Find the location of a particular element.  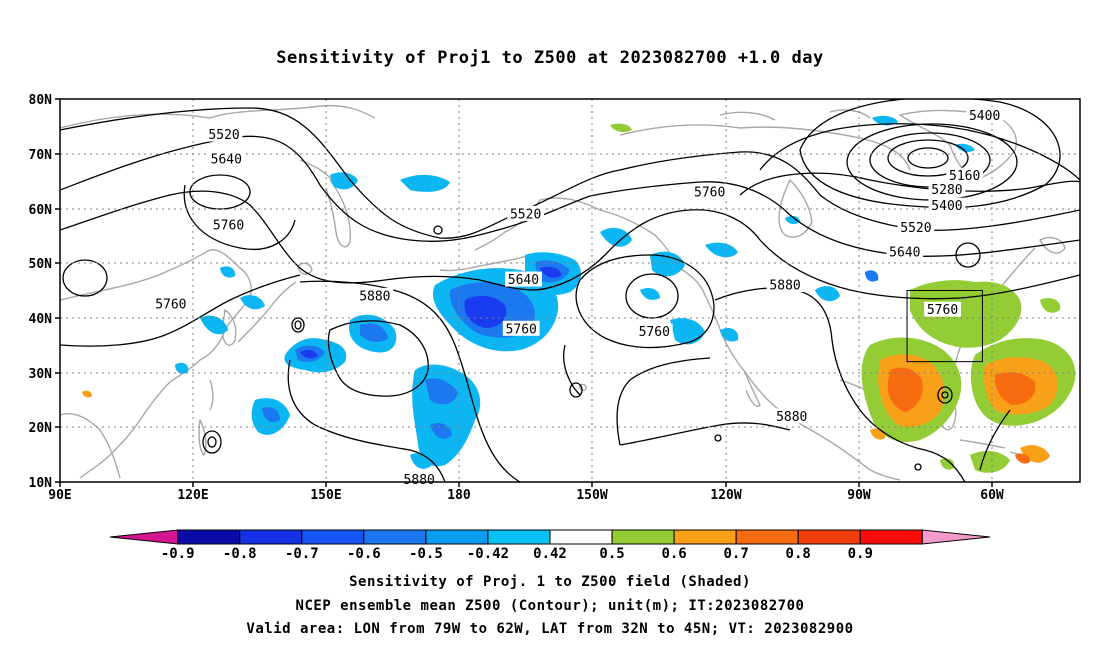

colorbar-tick-label: 0.6 is located at coordinates (673, 554).